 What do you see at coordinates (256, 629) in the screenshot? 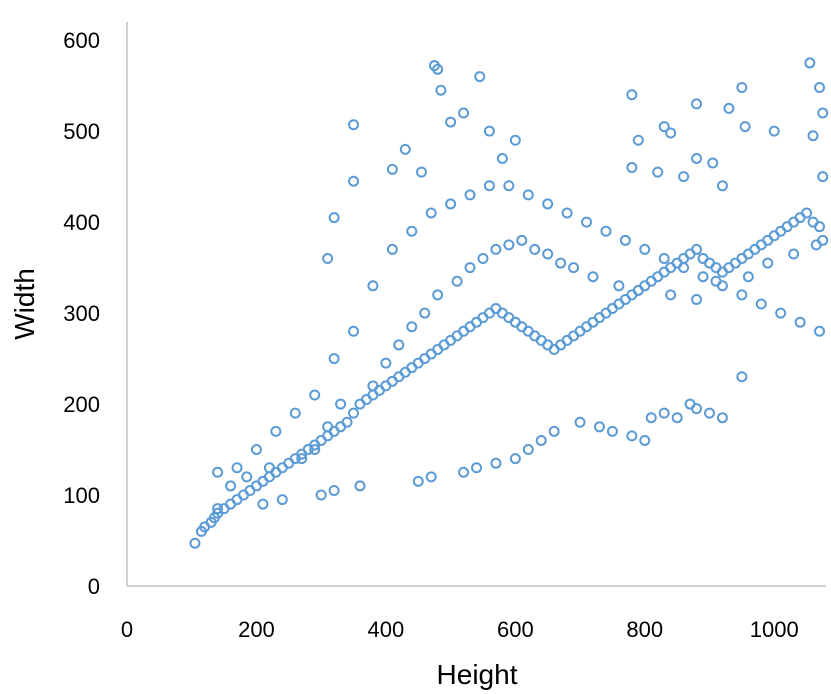
I see `x-tick-label: 200` at bounding box center [256, 629].